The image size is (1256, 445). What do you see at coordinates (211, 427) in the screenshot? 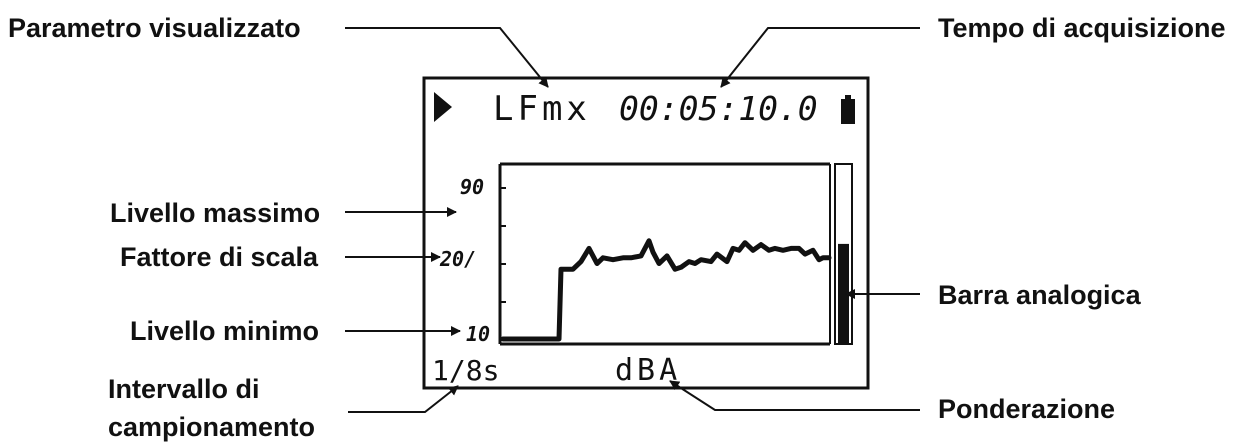
I see `callout-sampling-interval-line2: campionamento` at bounding box center [211, 427].